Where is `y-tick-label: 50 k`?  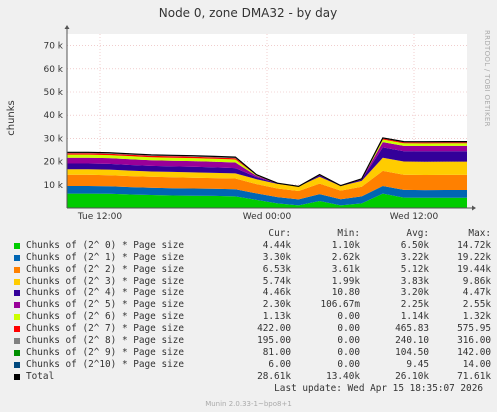
y-tick-label: 50 k is located at coordinates (53, 93).